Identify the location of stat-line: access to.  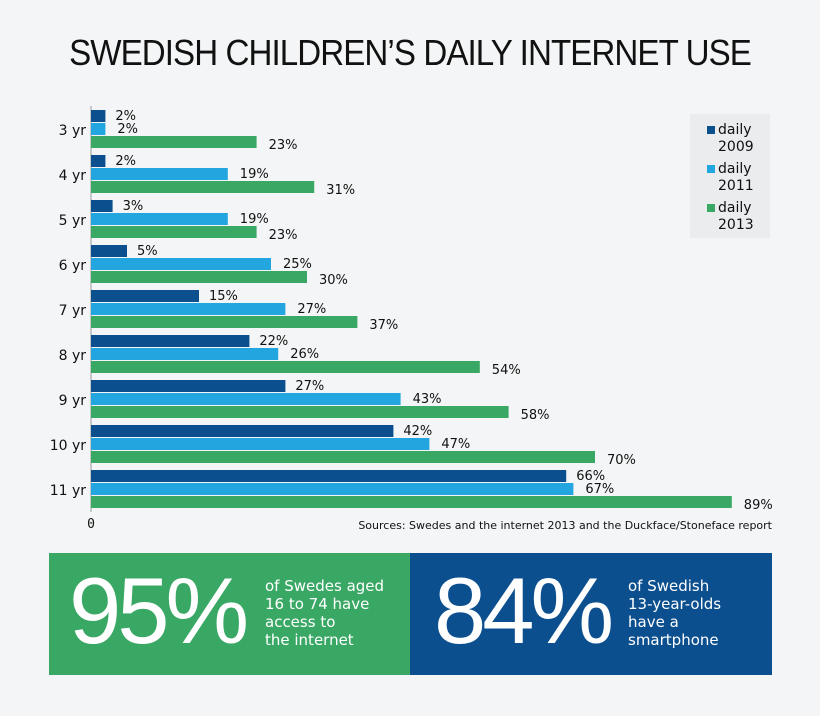
(300, 622).